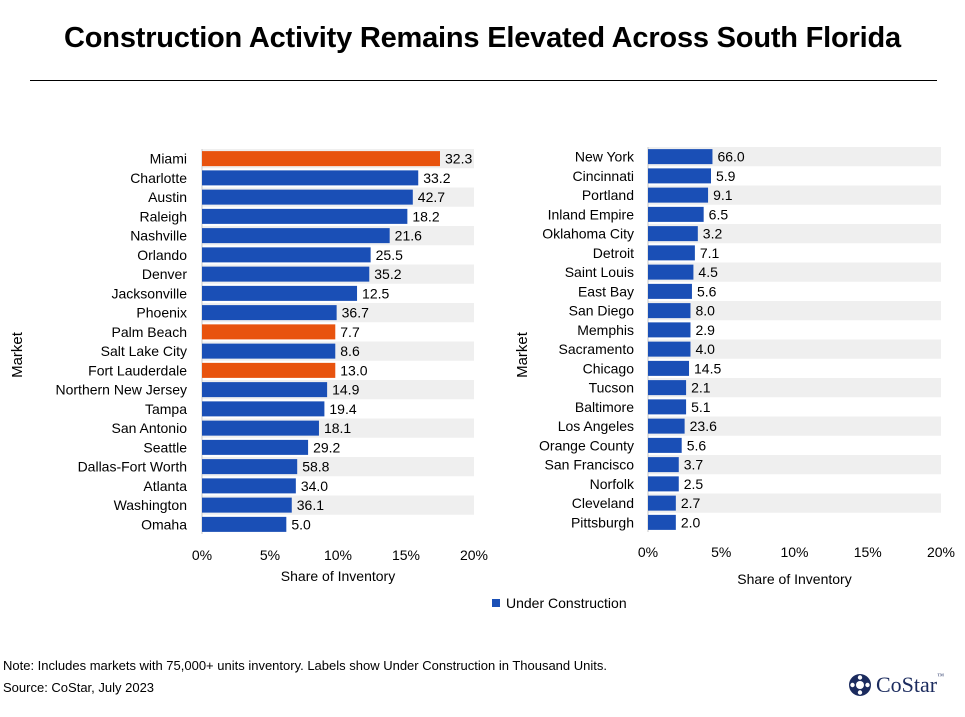 This screenshot has height=717, width=965. I want to click on chart1-category-label: Austin, so click(167, 197).